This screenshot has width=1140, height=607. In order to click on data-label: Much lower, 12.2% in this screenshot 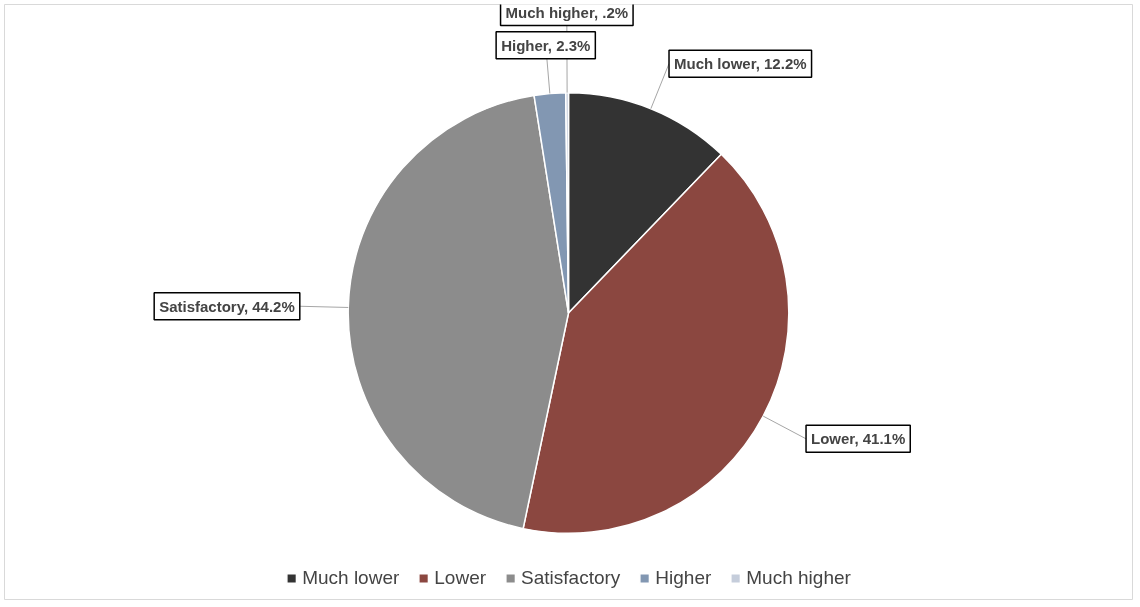, I will do `click(740, 64)`.